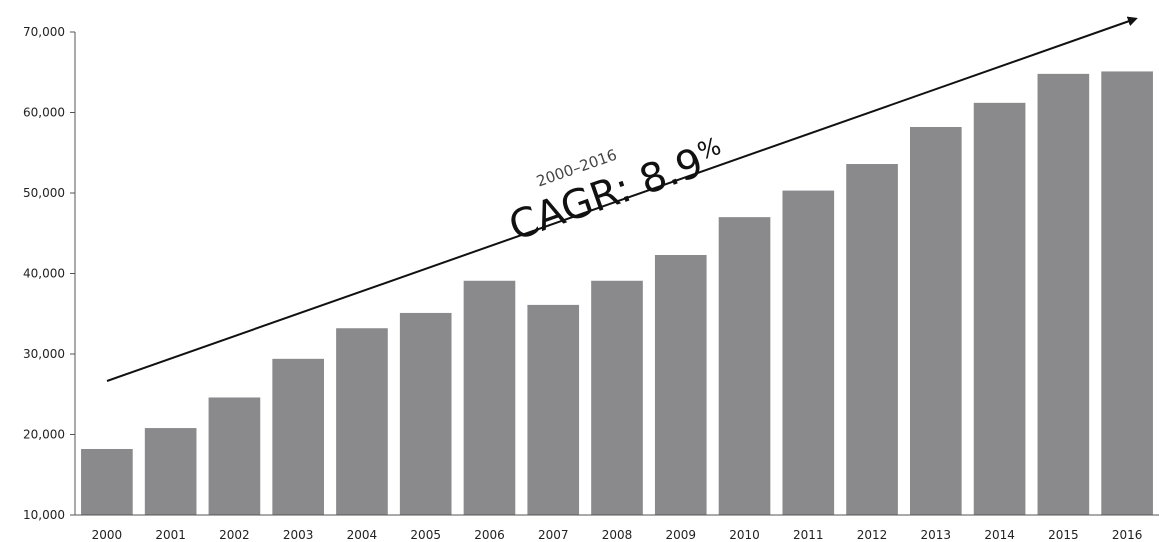 Image resolution: width=1159 pixels, height=542 pixels. Describe the element at coordinates (234, 535) in the screenshot. I see `x-tick-label: 2002` at that location.